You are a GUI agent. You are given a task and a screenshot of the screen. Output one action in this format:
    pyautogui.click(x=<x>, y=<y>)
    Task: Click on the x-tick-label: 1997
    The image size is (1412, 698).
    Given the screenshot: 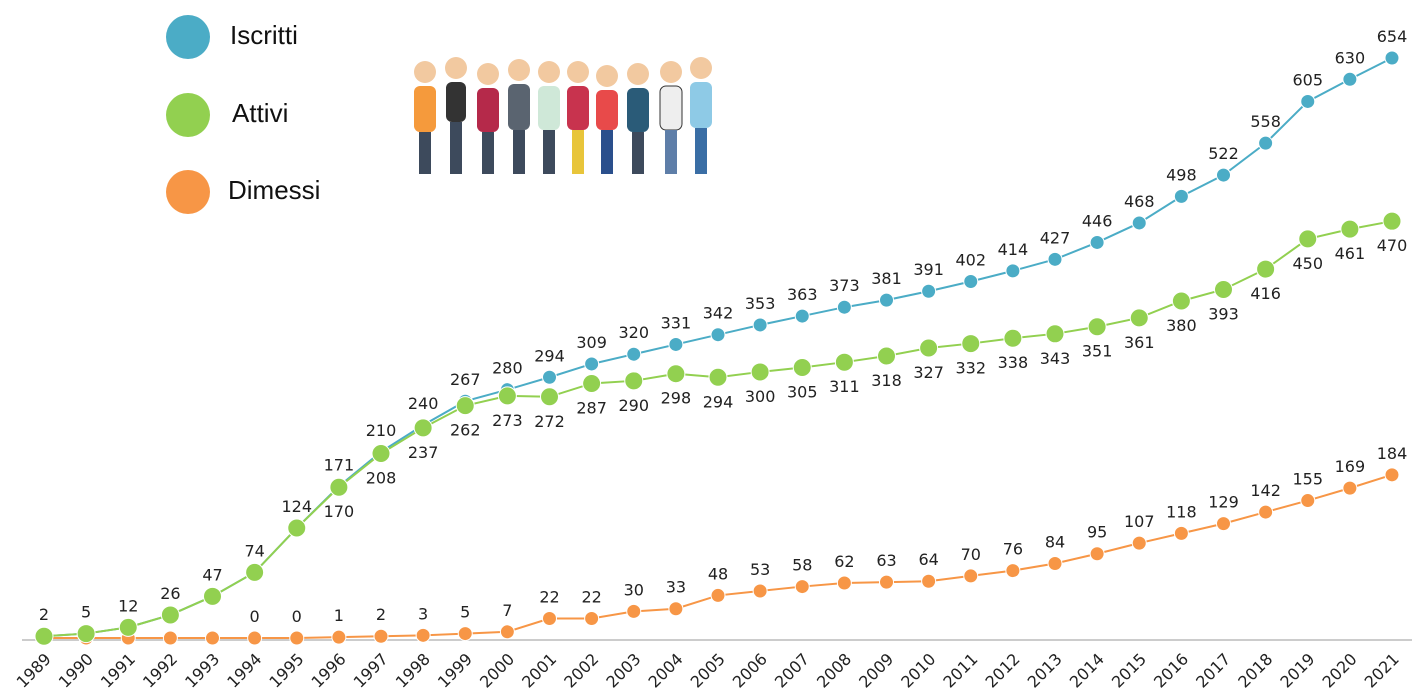 What is the action you would take?
    pyautogui.click(x=371, y=670)
    